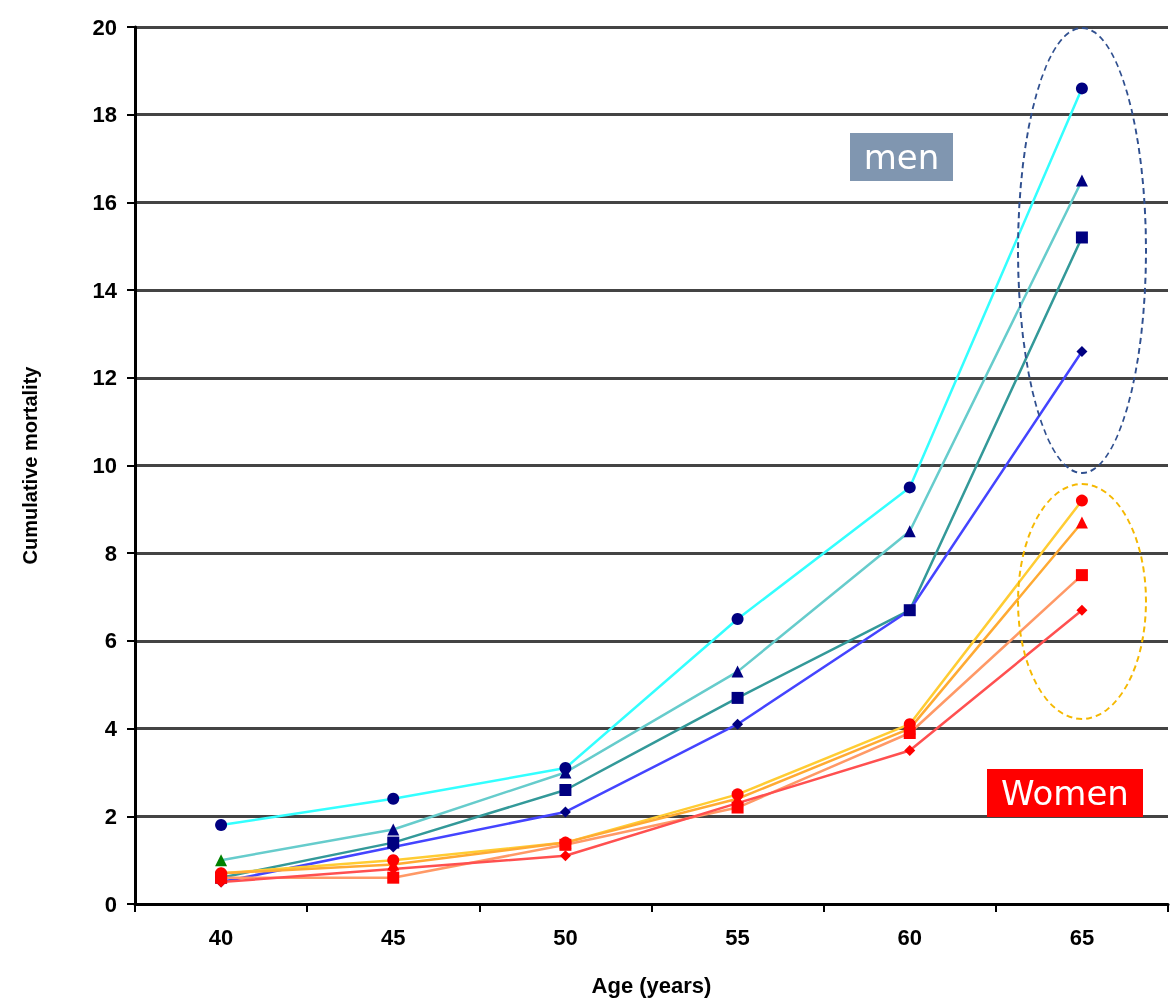 Image resolution: width=1176 pixels, height=1007 pixels. What do you see at coordinates (110, 553) in the screenshot?
I see `y-tick-label: 8` at bounding box center [110, 553].